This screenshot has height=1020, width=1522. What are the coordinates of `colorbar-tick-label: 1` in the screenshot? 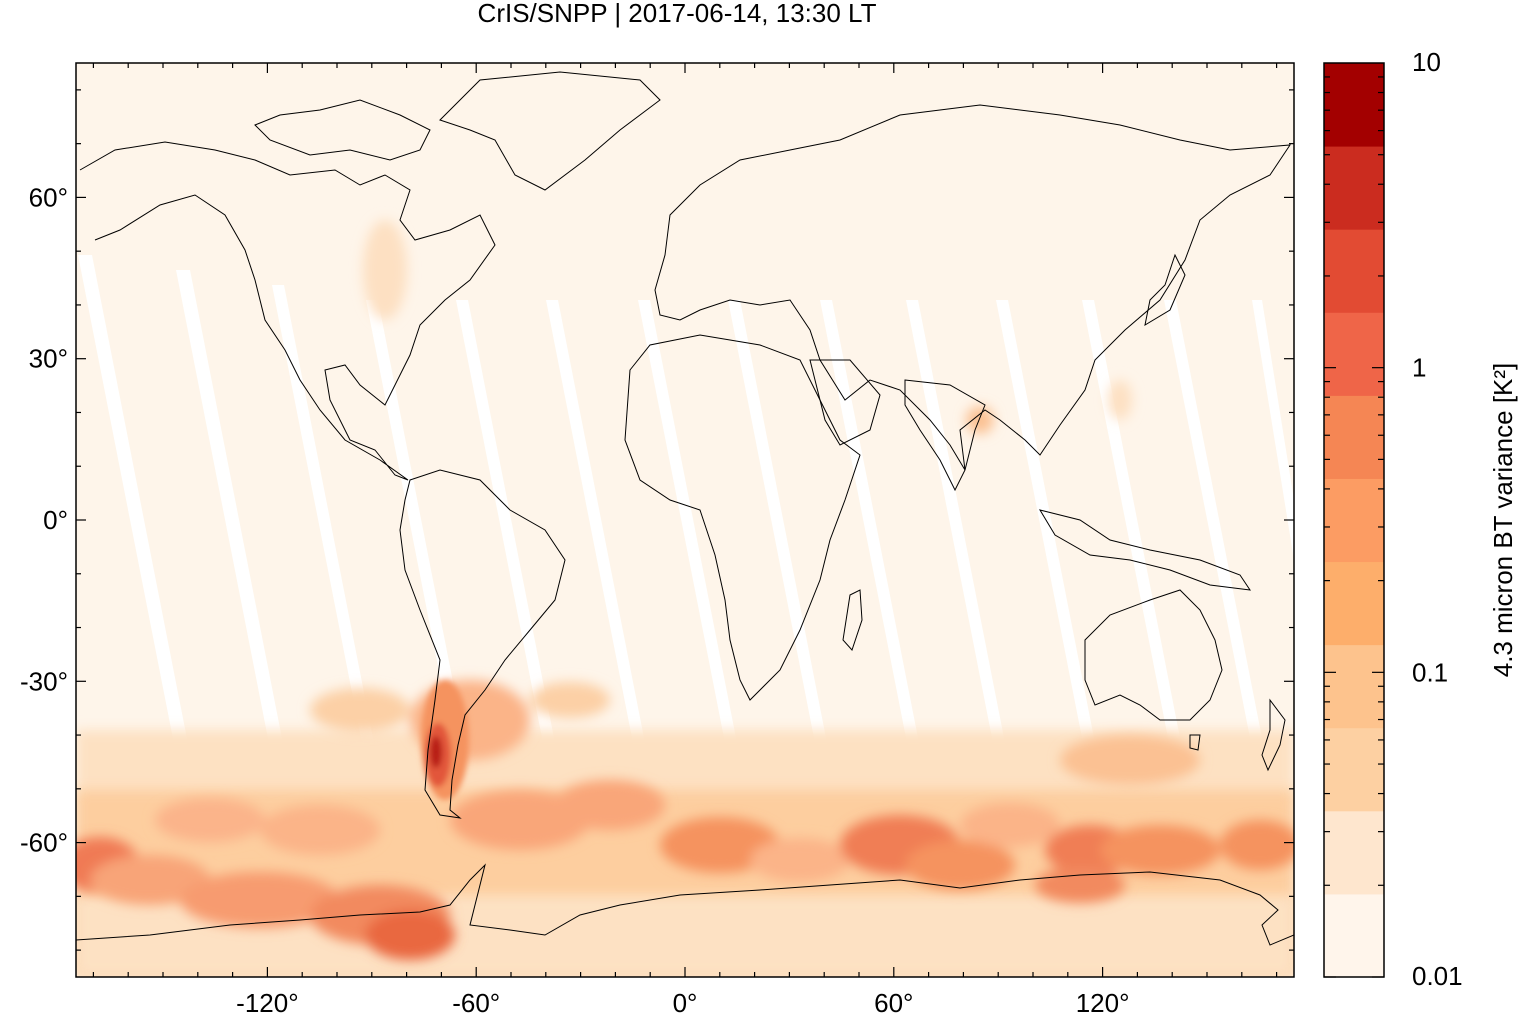 It's located at (1419, 368).